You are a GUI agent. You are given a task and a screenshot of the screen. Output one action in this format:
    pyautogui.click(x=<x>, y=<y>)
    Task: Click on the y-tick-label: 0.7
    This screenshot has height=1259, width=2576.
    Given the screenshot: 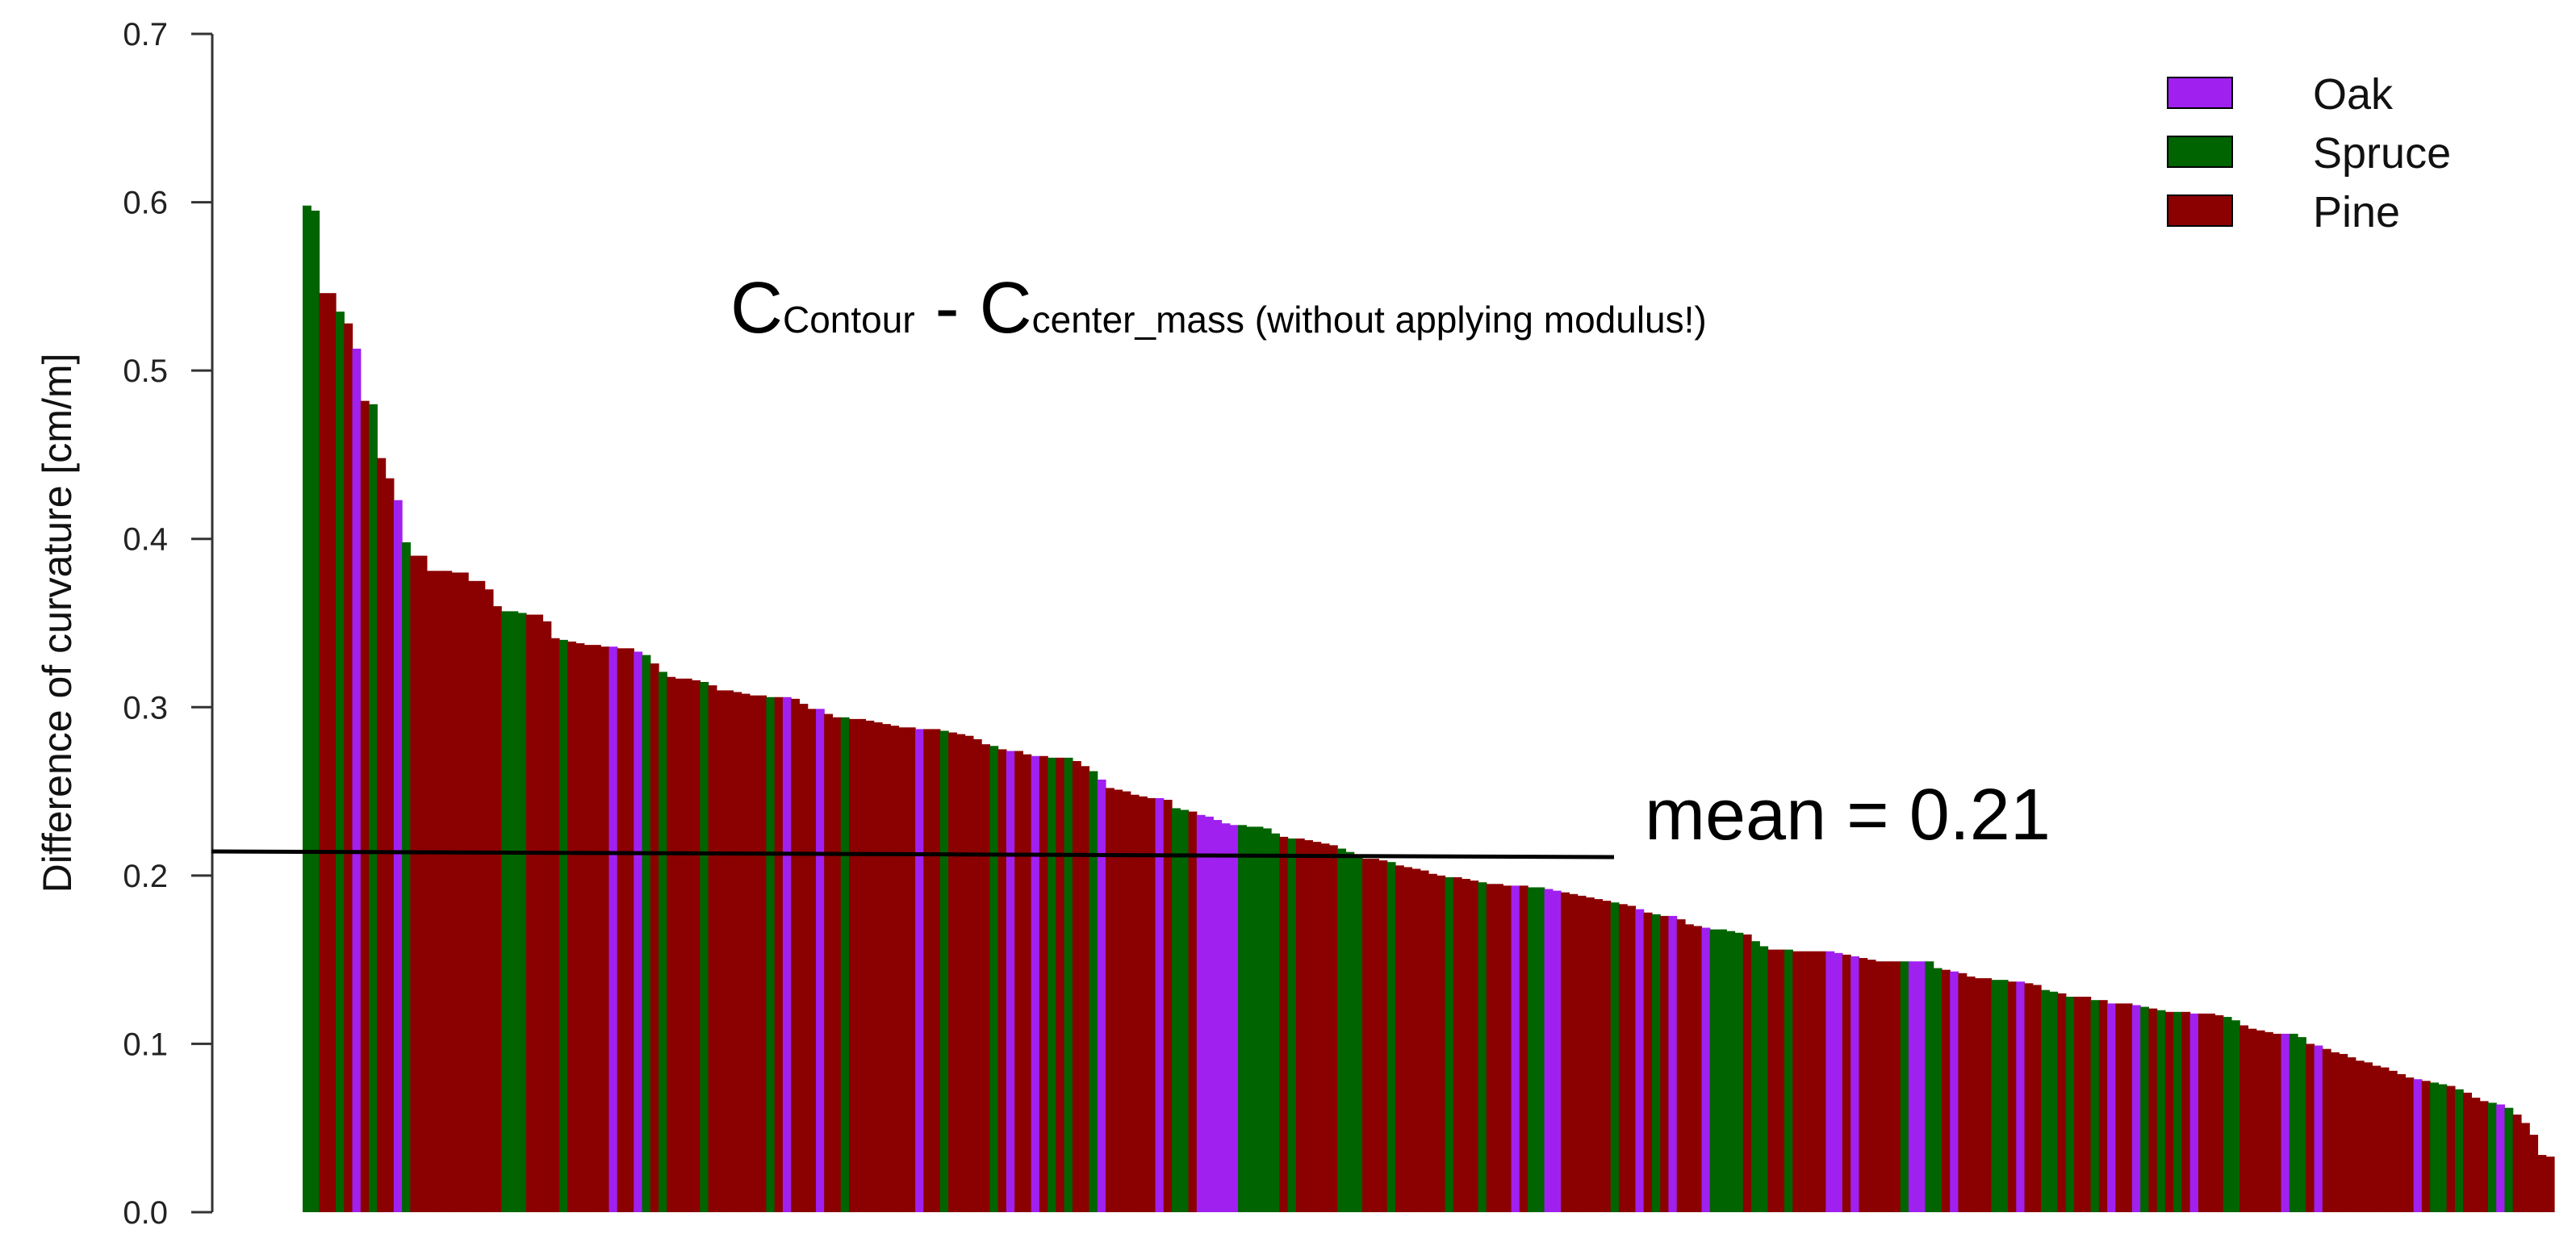 What is the action you would take?
    pyautogui.click(x=145, y=35)
    